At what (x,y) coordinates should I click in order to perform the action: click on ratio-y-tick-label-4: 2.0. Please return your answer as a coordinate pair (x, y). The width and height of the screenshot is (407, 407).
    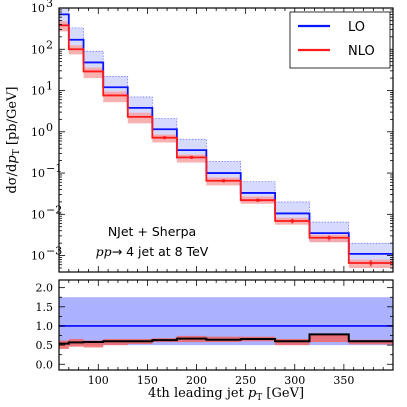
    Looking at the image, I should click on (45, 288).